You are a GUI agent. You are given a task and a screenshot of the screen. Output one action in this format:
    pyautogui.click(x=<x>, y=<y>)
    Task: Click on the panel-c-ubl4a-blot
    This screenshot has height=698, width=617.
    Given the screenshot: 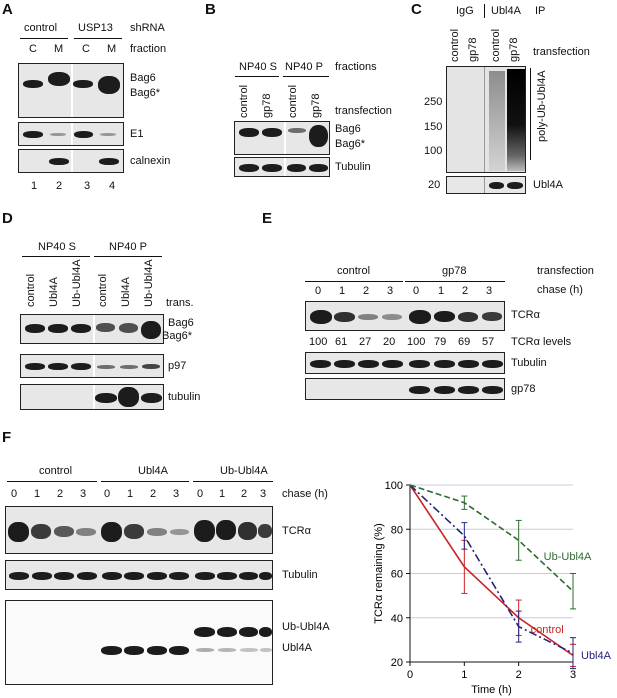 What is the action you would take?
    pyautogui.click(x=486, y=185)
    